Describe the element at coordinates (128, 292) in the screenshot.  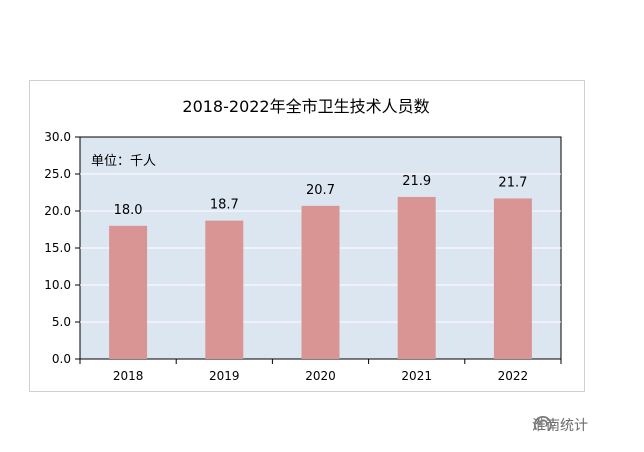
I see `bar-2018` at that location.